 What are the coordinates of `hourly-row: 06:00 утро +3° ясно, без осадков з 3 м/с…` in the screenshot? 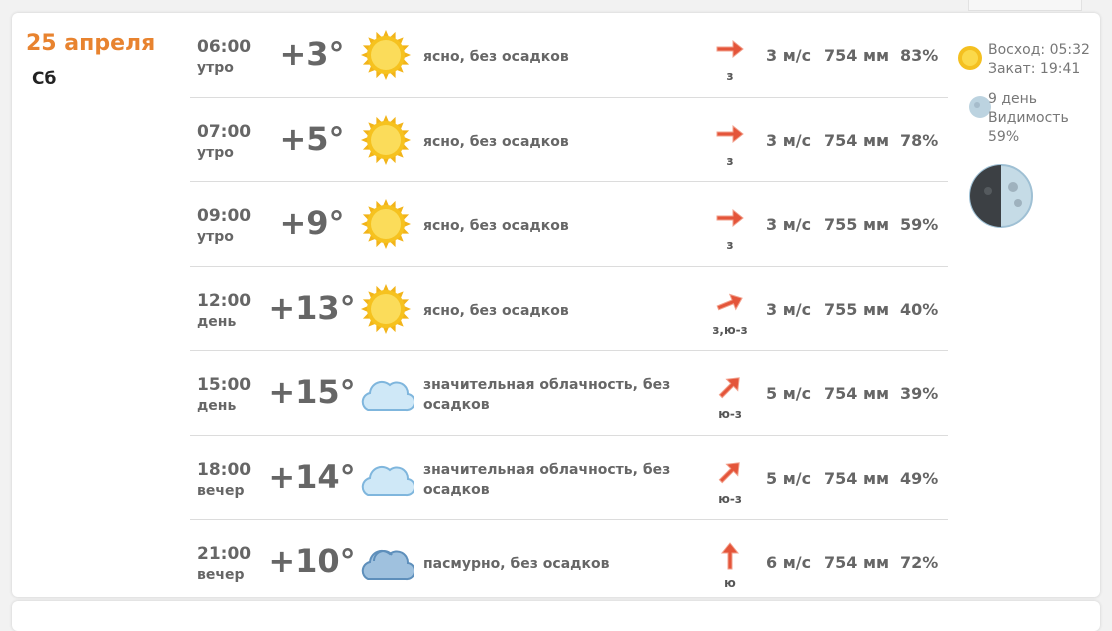 It's located at (569, 55).